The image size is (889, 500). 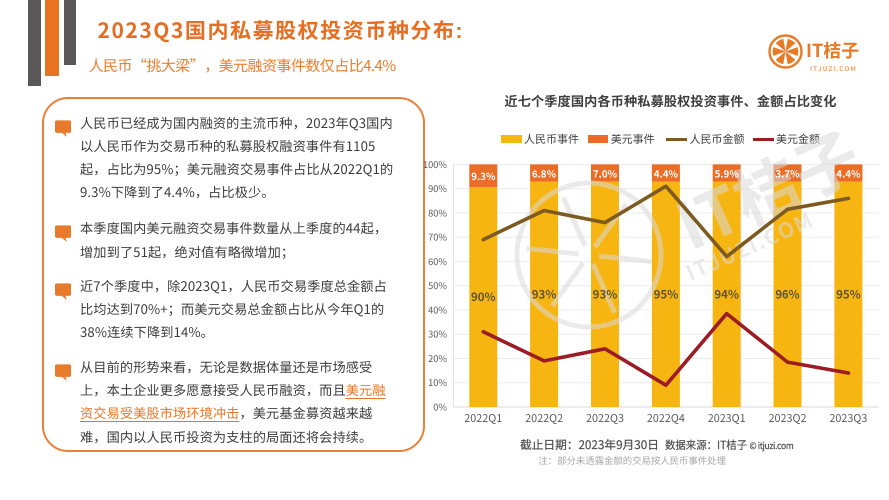 What do you see at coordinates (727, 173) in the screenshot?
I see `svg-text: 5.9%` at bounding box center [727, 173].